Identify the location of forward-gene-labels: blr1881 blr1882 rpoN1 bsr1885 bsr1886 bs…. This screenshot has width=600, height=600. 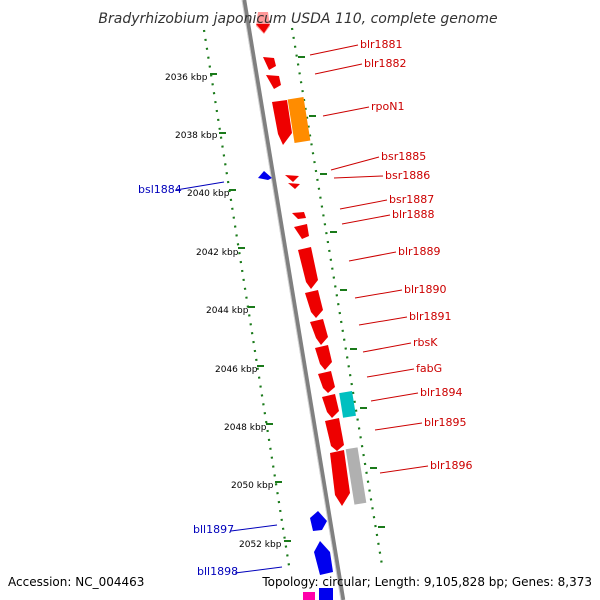
(416, 255).